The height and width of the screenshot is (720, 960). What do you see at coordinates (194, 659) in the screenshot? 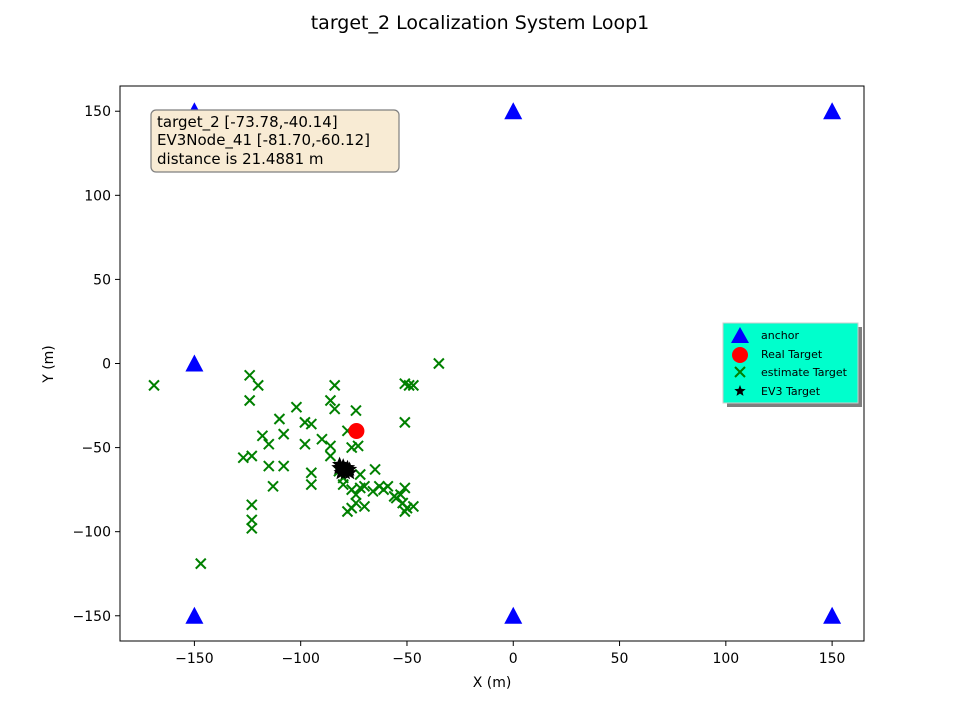
I see `x-tick-label: −150` at bounding box center [194, 659].